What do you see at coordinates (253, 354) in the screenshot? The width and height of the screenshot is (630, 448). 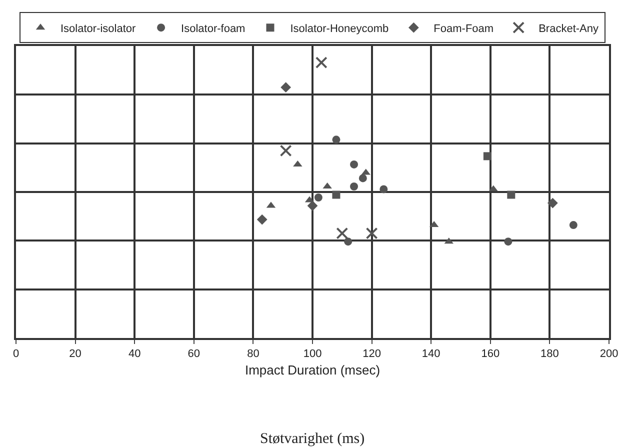 I see `x-tick-label: 80` at bounding box center [253, 354].